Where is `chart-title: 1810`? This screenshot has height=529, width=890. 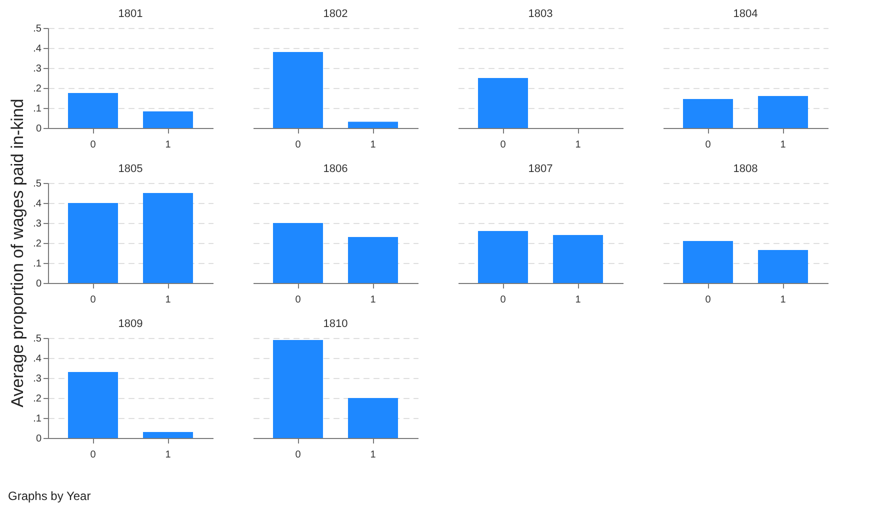
chart-title: 1810 is located at coordinates (335, 324).